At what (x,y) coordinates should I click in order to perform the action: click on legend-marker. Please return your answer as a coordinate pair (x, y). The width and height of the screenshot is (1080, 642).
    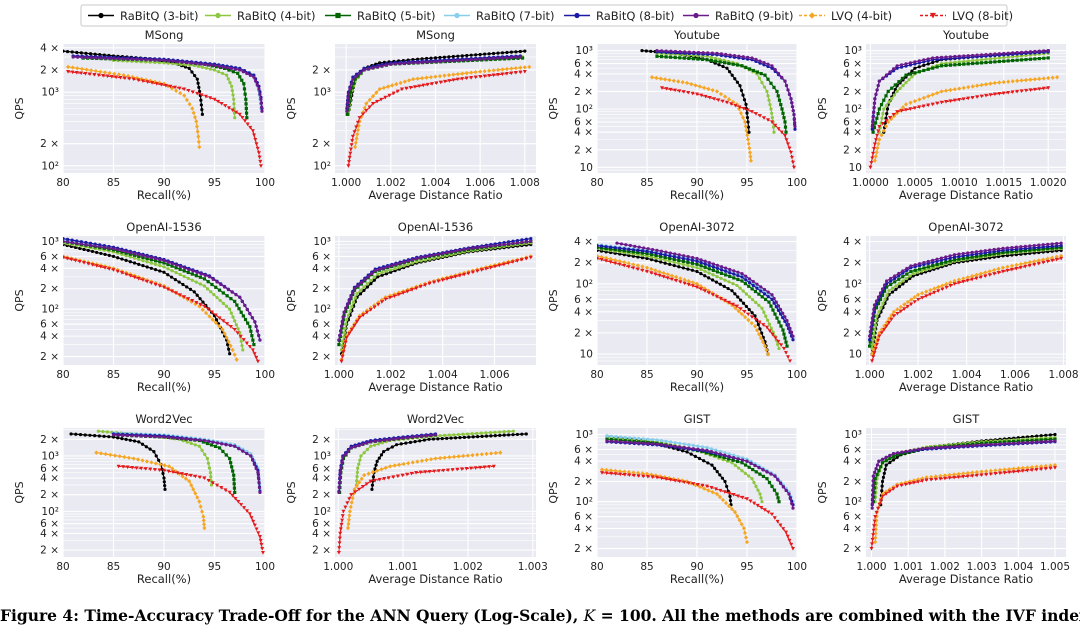
    Looking at the image, I should click on (338, 15).